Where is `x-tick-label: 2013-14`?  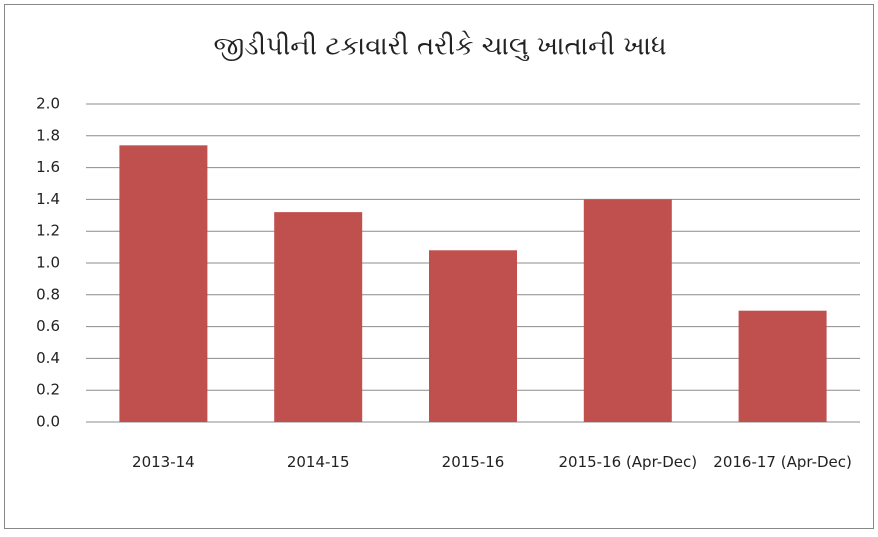
x-tick-label: 2013-14 is located at coordinates (163, 462).